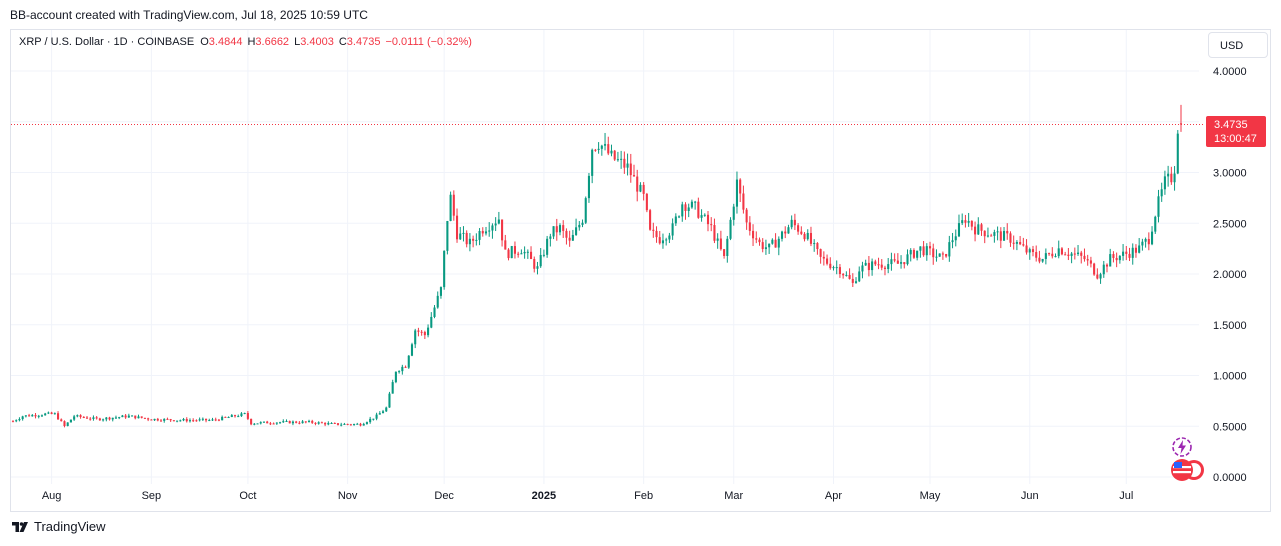  I want to click on y-tick-label: 4.0000, so click(1230, 72).